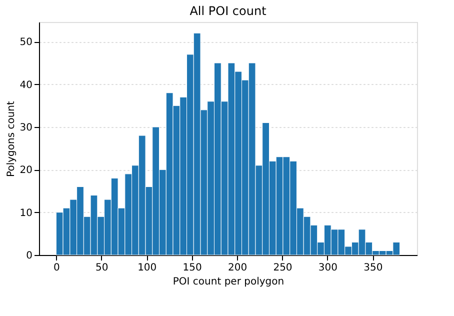  What do you see at coordinates (228, 282) in the screenshot?
I see `x-axis-title: POI count per polygon` at bounding box center [228, 282].